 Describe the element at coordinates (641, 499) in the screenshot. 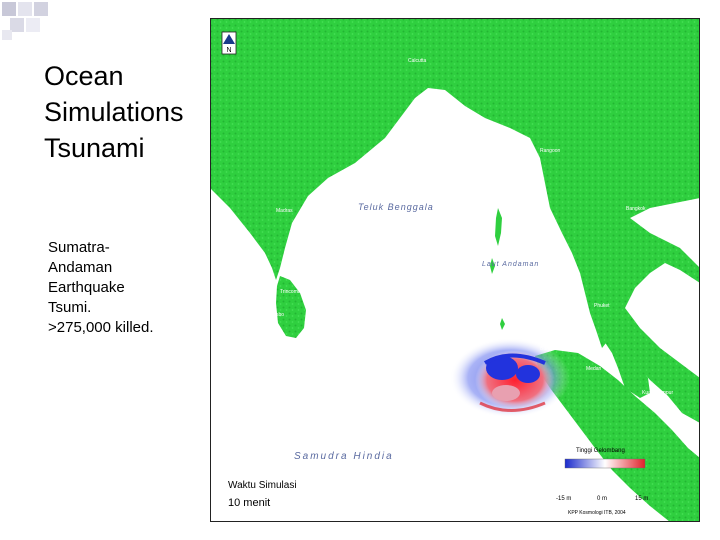

I see `legend-max: 15 m` at that location.